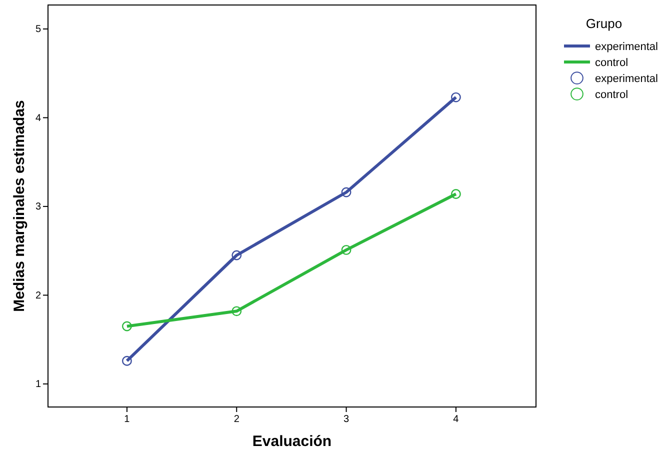 The width and height of the screenshot is (672, 450). Describe the element at coordinates (38, 384) in the screenshot. I see `y-tick-label: 1` at that location.